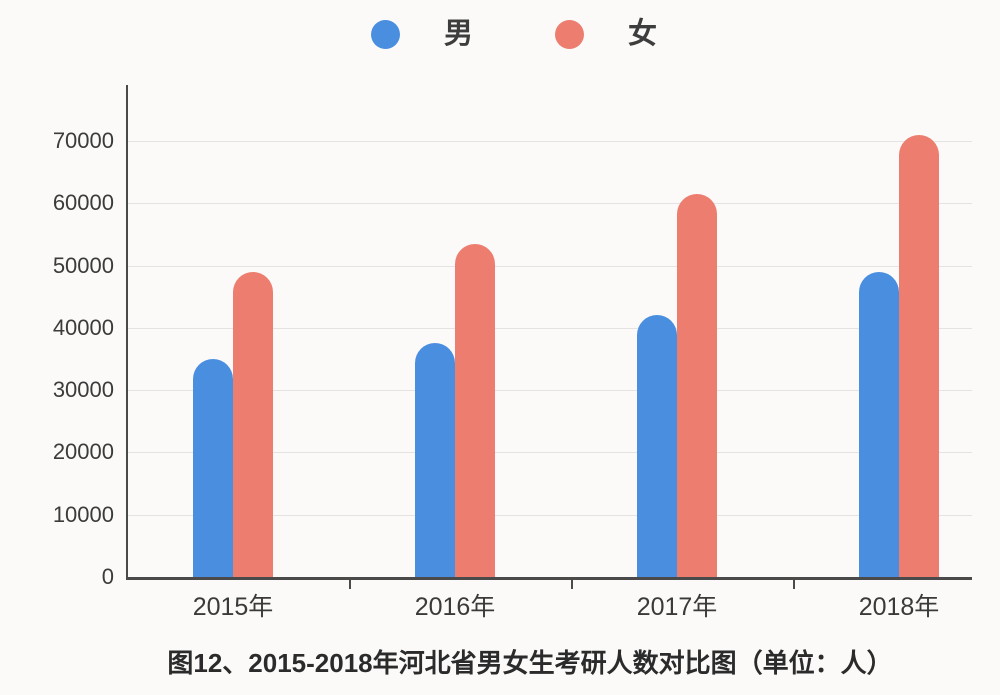 This screenshot has width=1000, height=695. Describe the element at coordinates (83, 203) in the screenshot. I see `y-axis-tick-label-60000: 60000` at that location.